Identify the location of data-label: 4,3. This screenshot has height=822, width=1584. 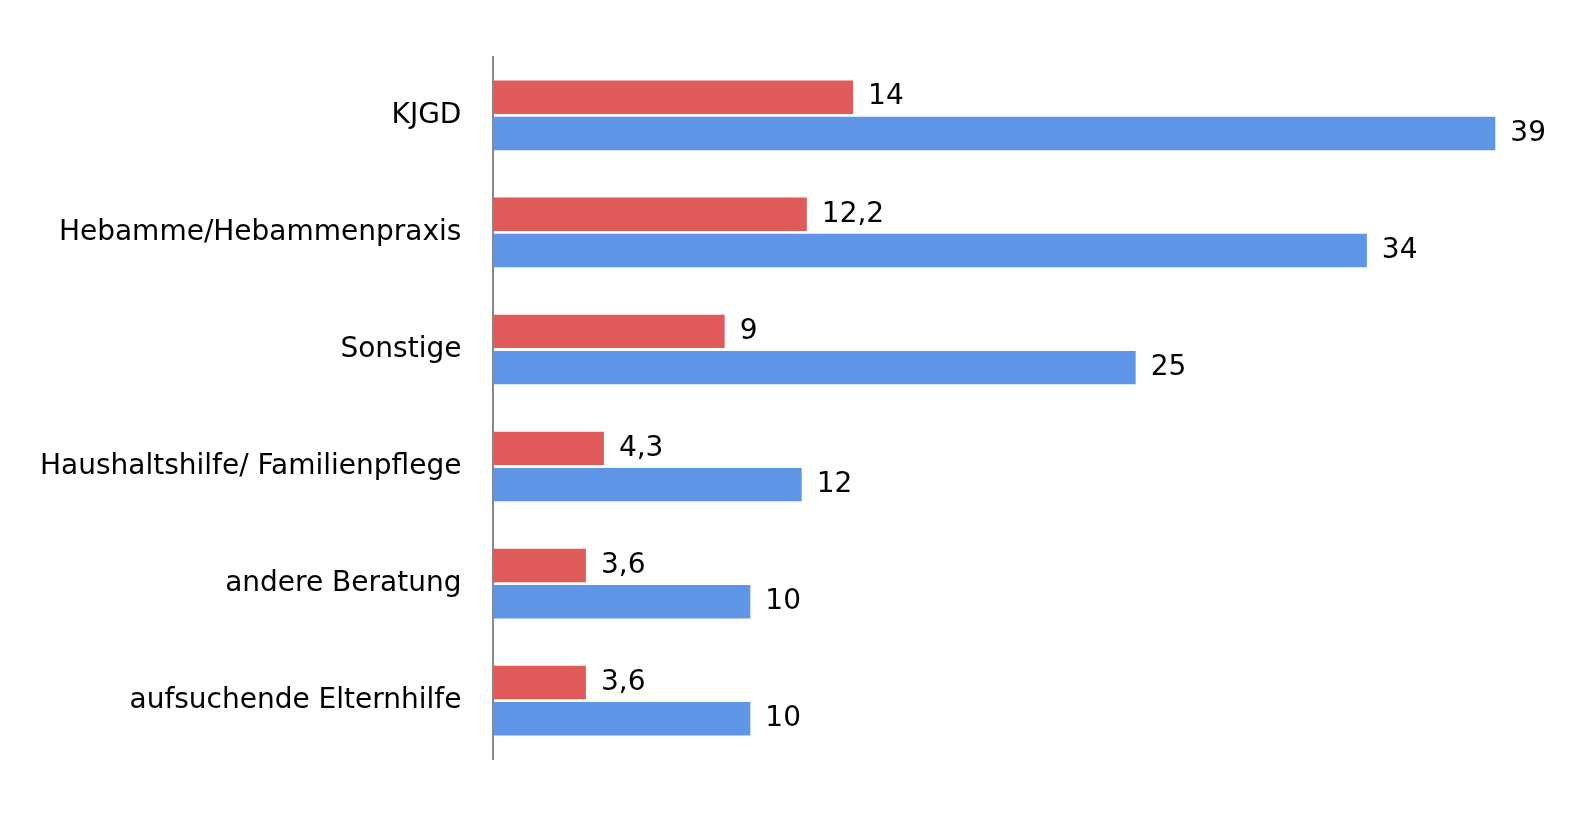
(641, 446).